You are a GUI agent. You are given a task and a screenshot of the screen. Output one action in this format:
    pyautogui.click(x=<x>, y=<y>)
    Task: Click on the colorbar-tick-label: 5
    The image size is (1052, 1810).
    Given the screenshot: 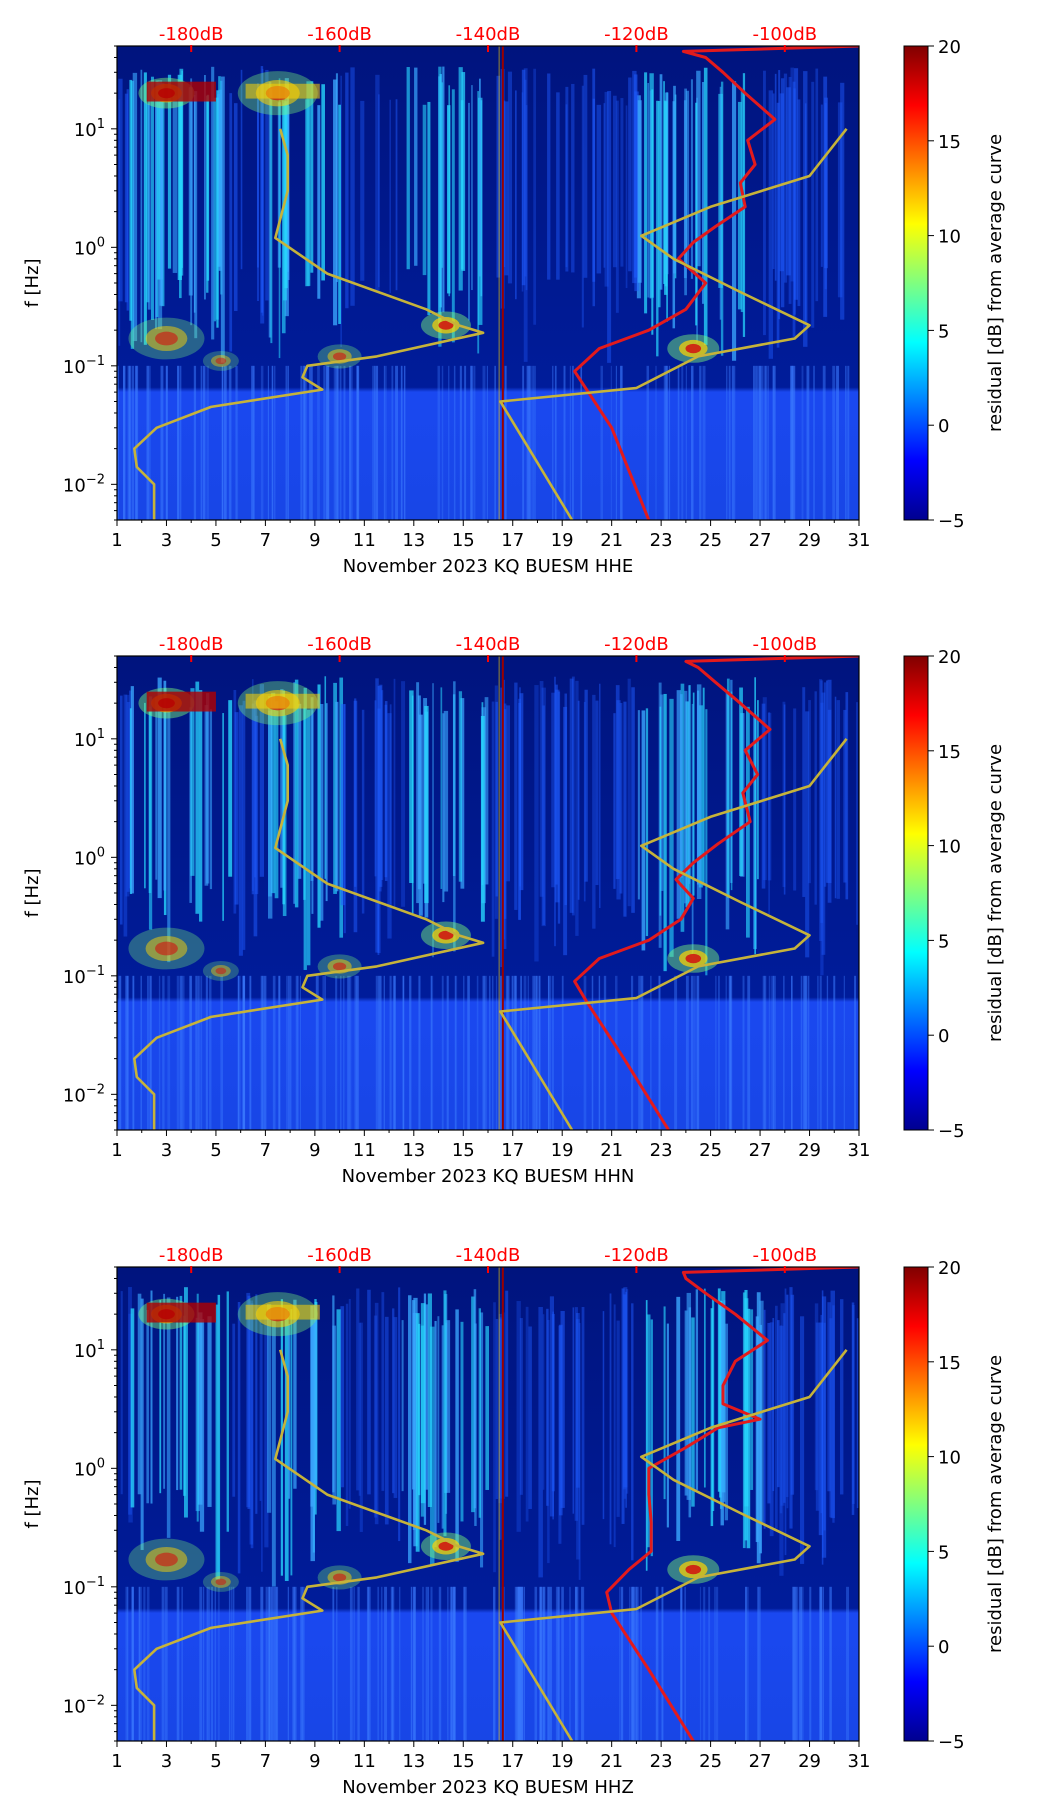 What is the action you would take?
    pyautogui.click(x=943, y=331)
    